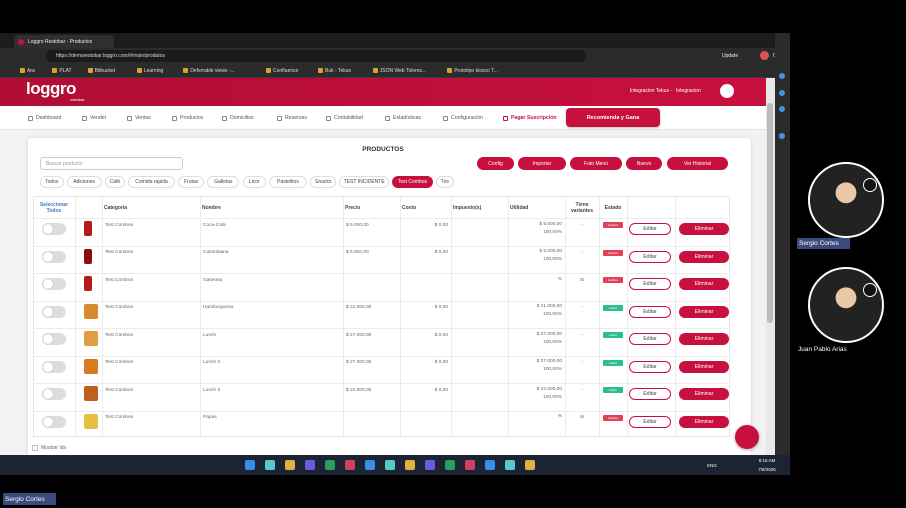  I want to click on chat-fab, so click(747, 437).